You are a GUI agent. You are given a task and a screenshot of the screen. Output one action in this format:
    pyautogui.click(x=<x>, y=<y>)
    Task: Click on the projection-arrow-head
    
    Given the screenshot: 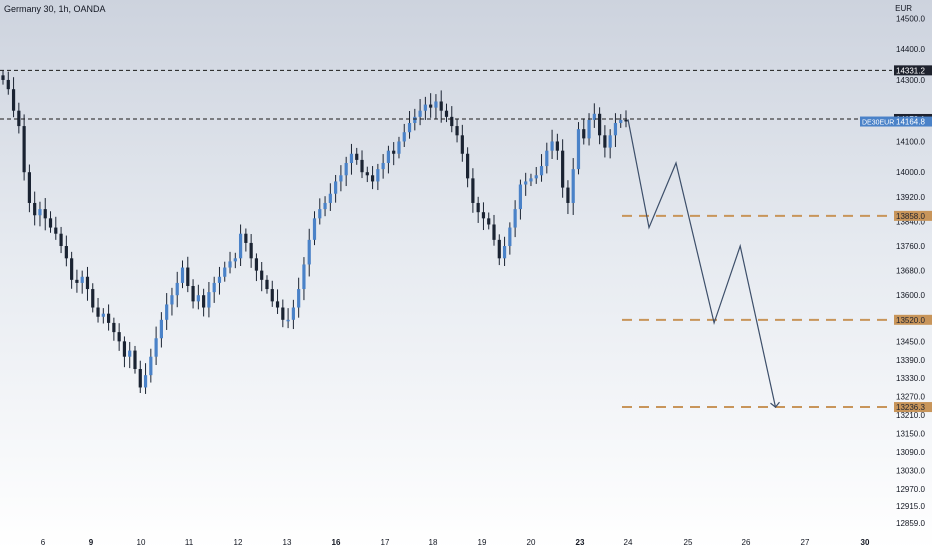 What is the action you would take?
    pyautogui.click(x=775, y=404)
    